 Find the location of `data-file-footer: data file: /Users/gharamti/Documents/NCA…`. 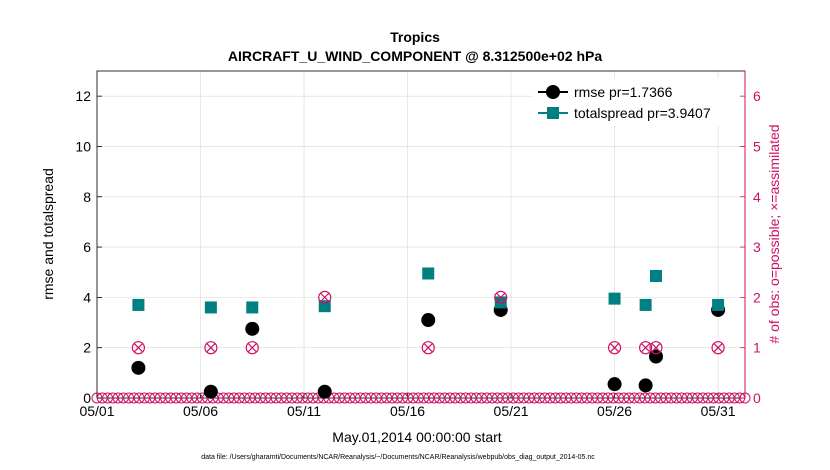

data-file-footer: data file: /Users/gharamti/Documents/NCA… is located at coordinates (398, 457).